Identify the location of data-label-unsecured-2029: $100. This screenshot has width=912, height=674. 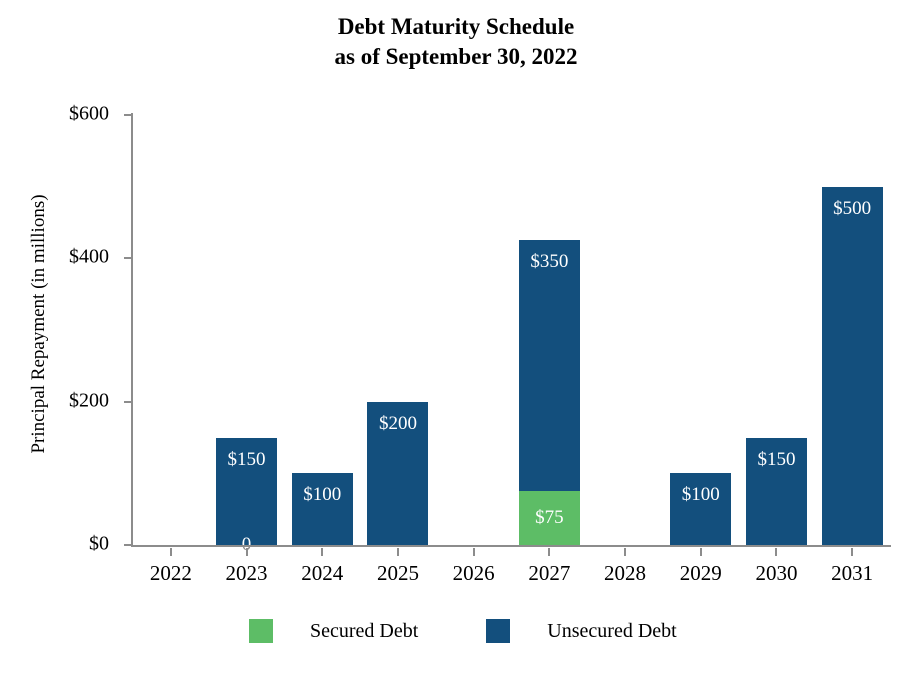
(700, 495).